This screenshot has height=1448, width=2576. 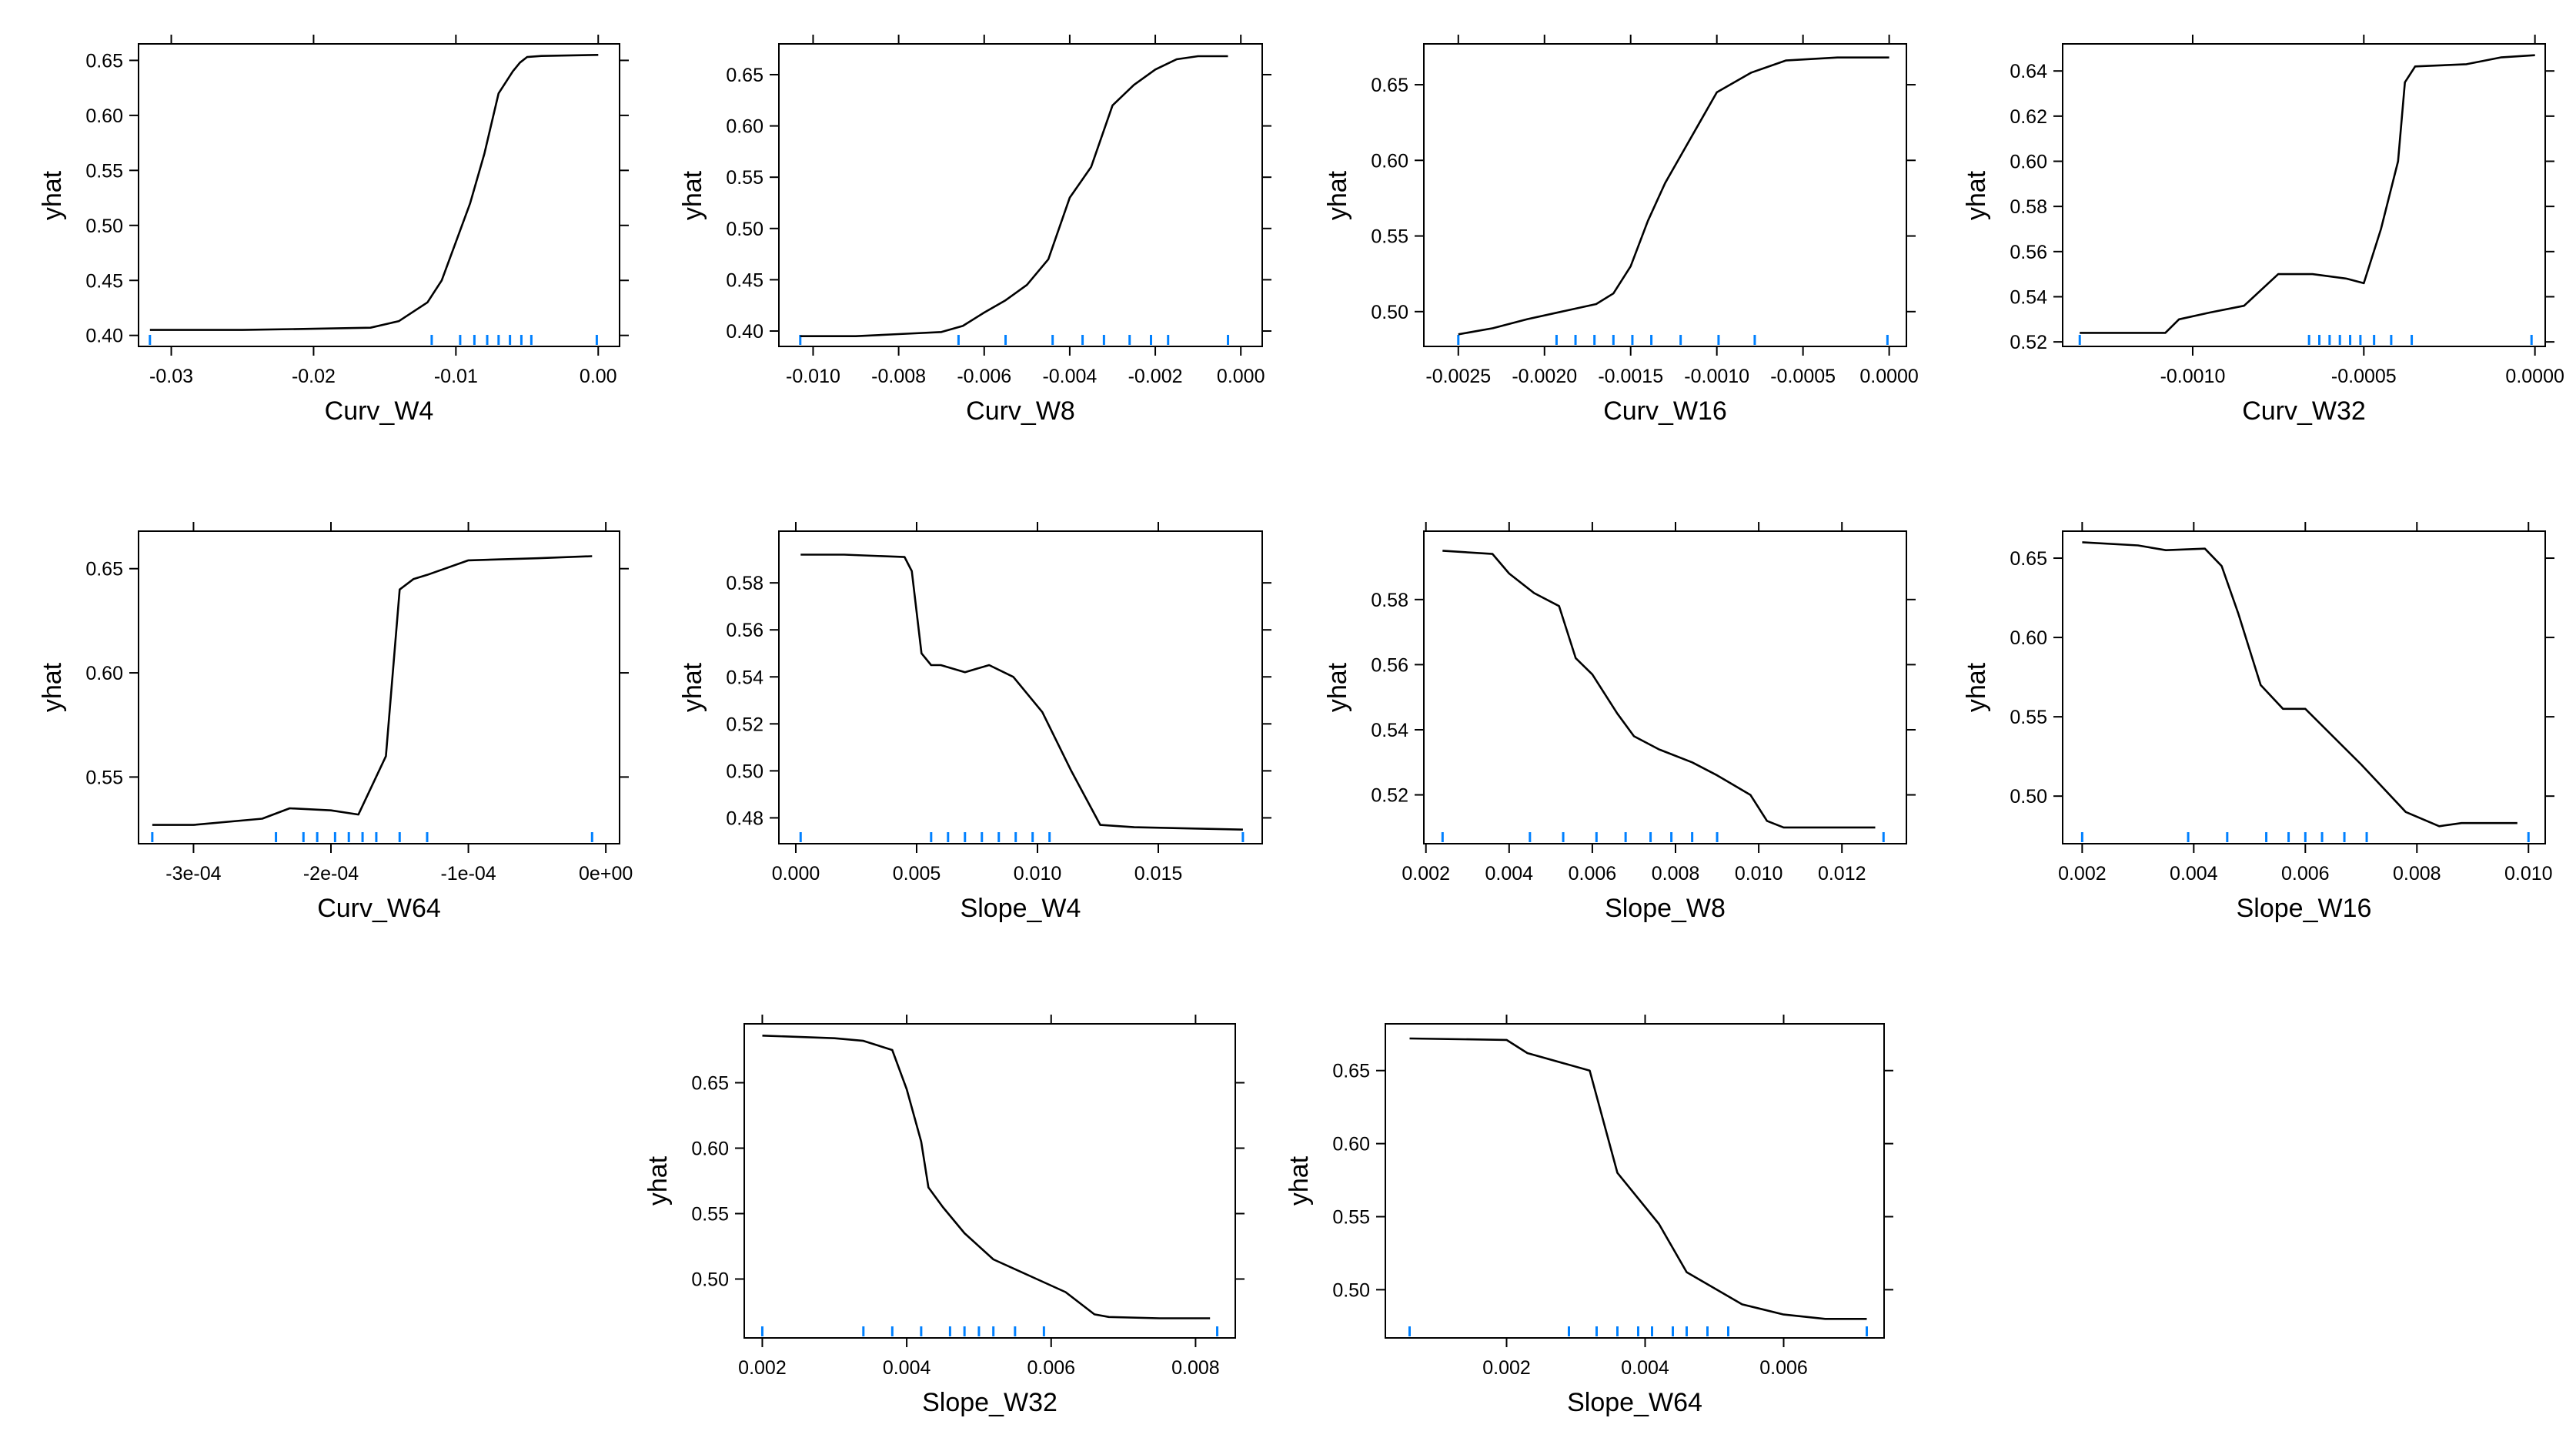 I want to click on x-tick-label: -0.010, so click(x=813, y=376).